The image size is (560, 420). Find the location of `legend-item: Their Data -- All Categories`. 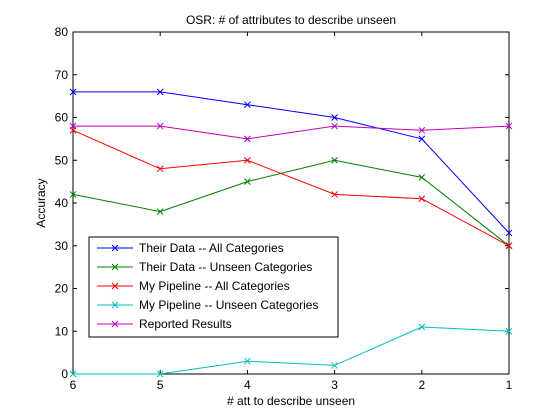

legend-item: Their Data -- All Categories is located at coordinates (190, 248).